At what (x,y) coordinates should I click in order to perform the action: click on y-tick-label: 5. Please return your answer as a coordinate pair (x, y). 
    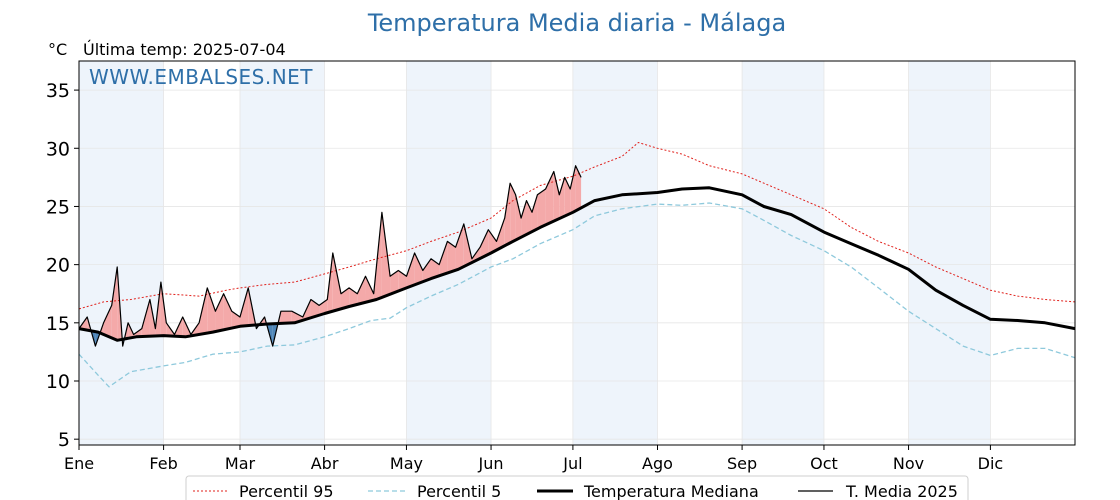
    Looking at the image, I should click on (64, 440).